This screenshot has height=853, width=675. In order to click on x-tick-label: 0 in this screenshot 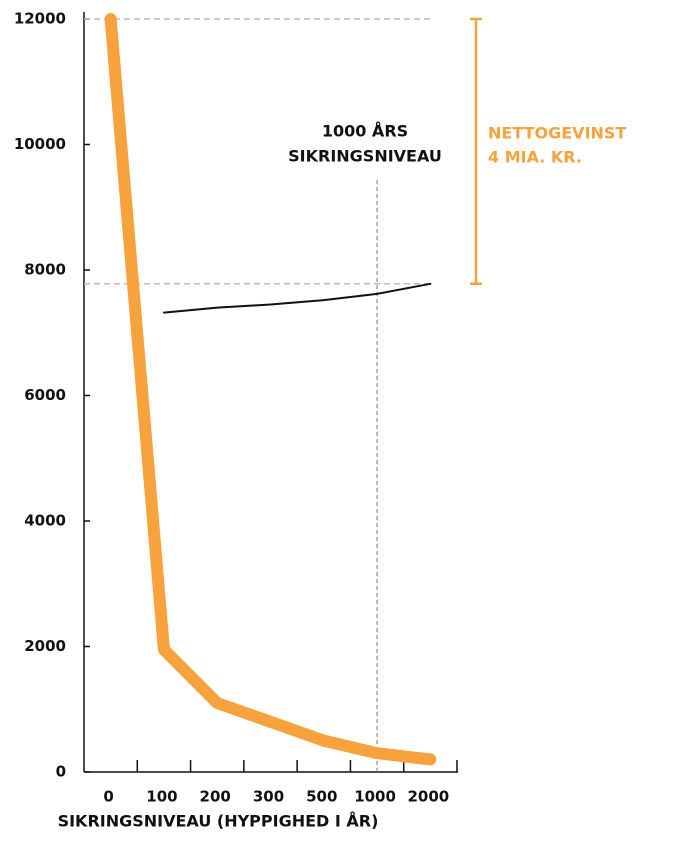, I will do `click(108, 797)`.